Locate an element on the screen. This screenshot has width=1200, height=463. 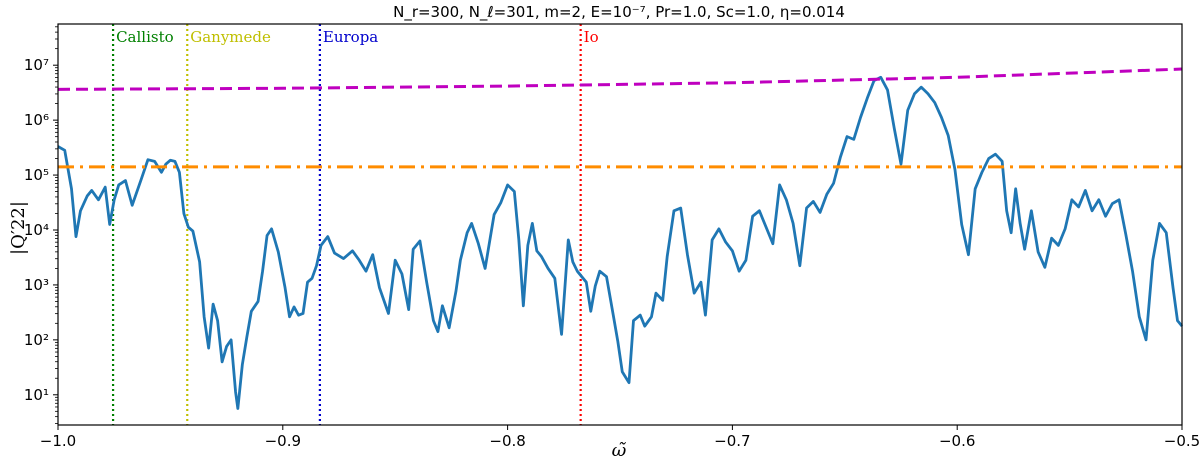
y-tick-label: 10³ is located at coordinates (36, 285).